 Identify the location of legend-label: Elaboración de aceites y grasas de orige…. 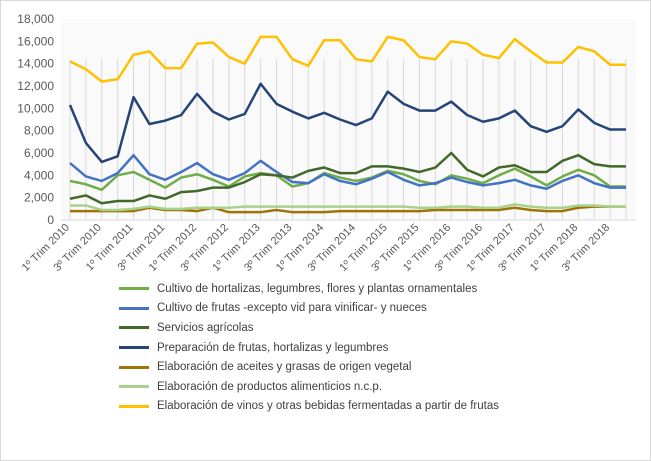
(284, 367).